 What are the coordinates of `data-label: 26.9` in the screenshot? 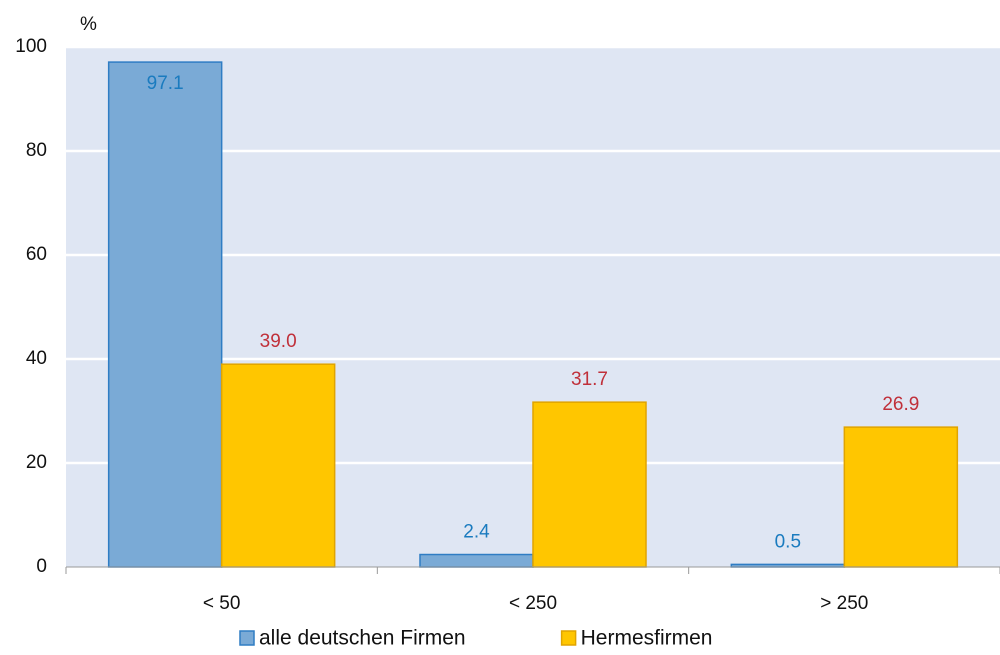 It's located at (900, 404).